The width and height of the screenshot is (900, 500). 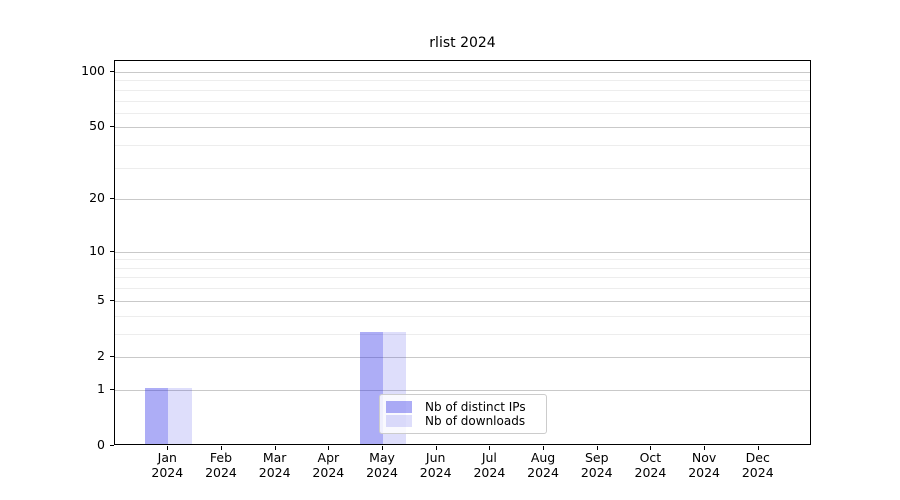 What do you see at coordinates (651, 448) in the screenshot?
I see `x-tick-oct` at bounding box center [651, 448].